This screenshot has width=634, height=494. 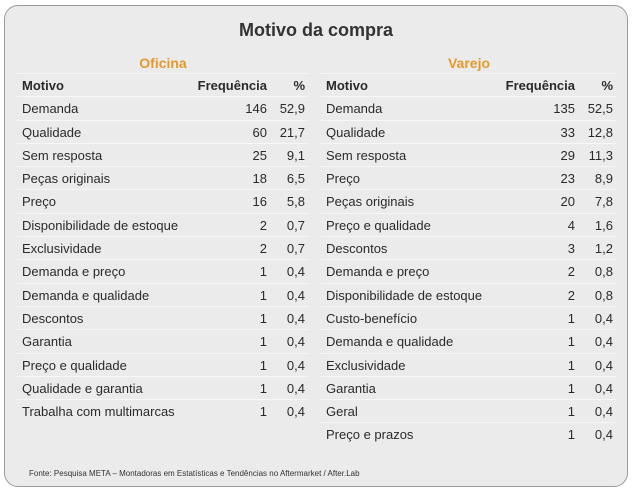 I want to click on table-row: Sem resposta 29 11,3, so click(x=469, y=154).